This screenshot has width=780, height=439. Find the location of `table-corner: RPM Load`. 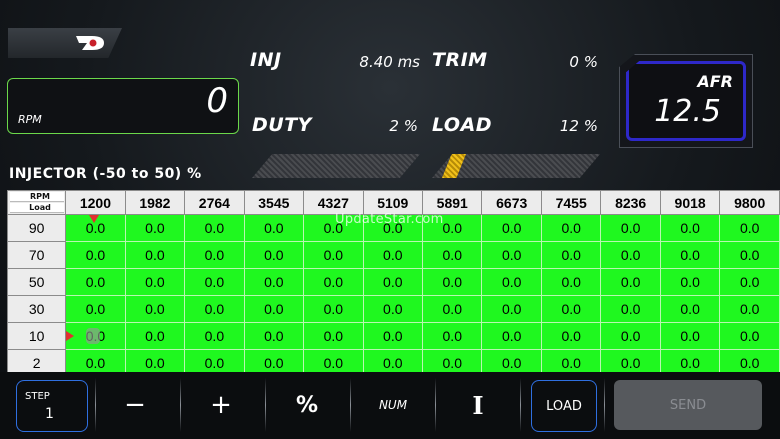

table-corner: RPM Load is located at coordinates (36, 202).